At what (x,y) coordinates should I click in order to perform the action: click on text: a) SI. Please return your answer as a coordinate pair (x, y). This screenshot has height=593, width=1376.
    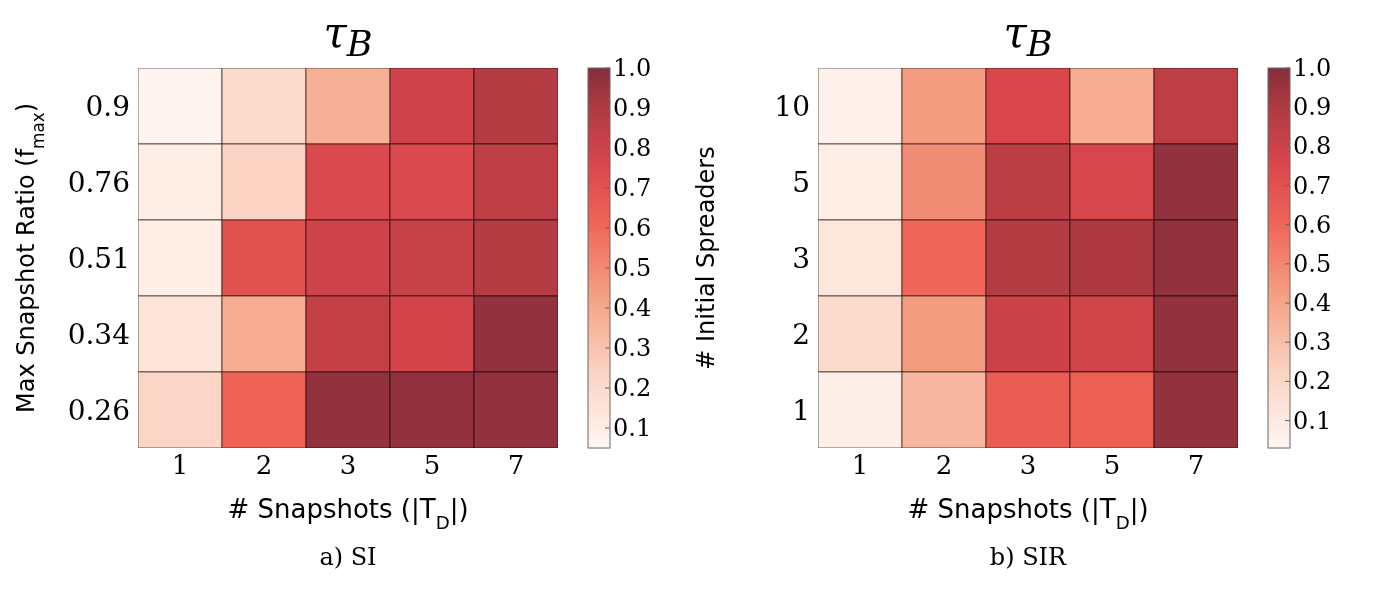
    Looking at the image, I should click on (348, 557).